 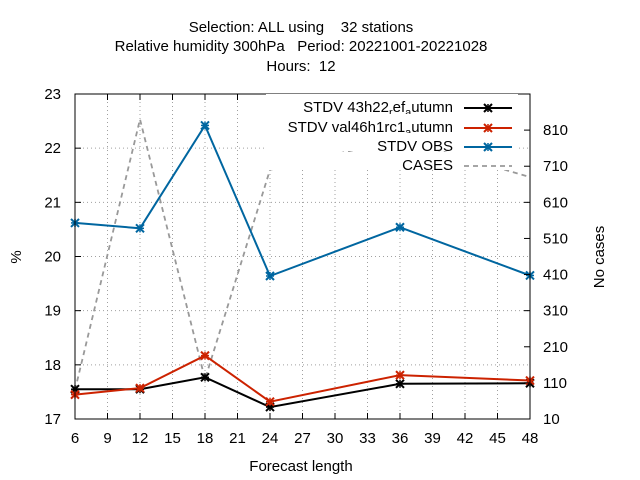 I want to click on y2-tick-label: 410, so click(x=555, y=275).